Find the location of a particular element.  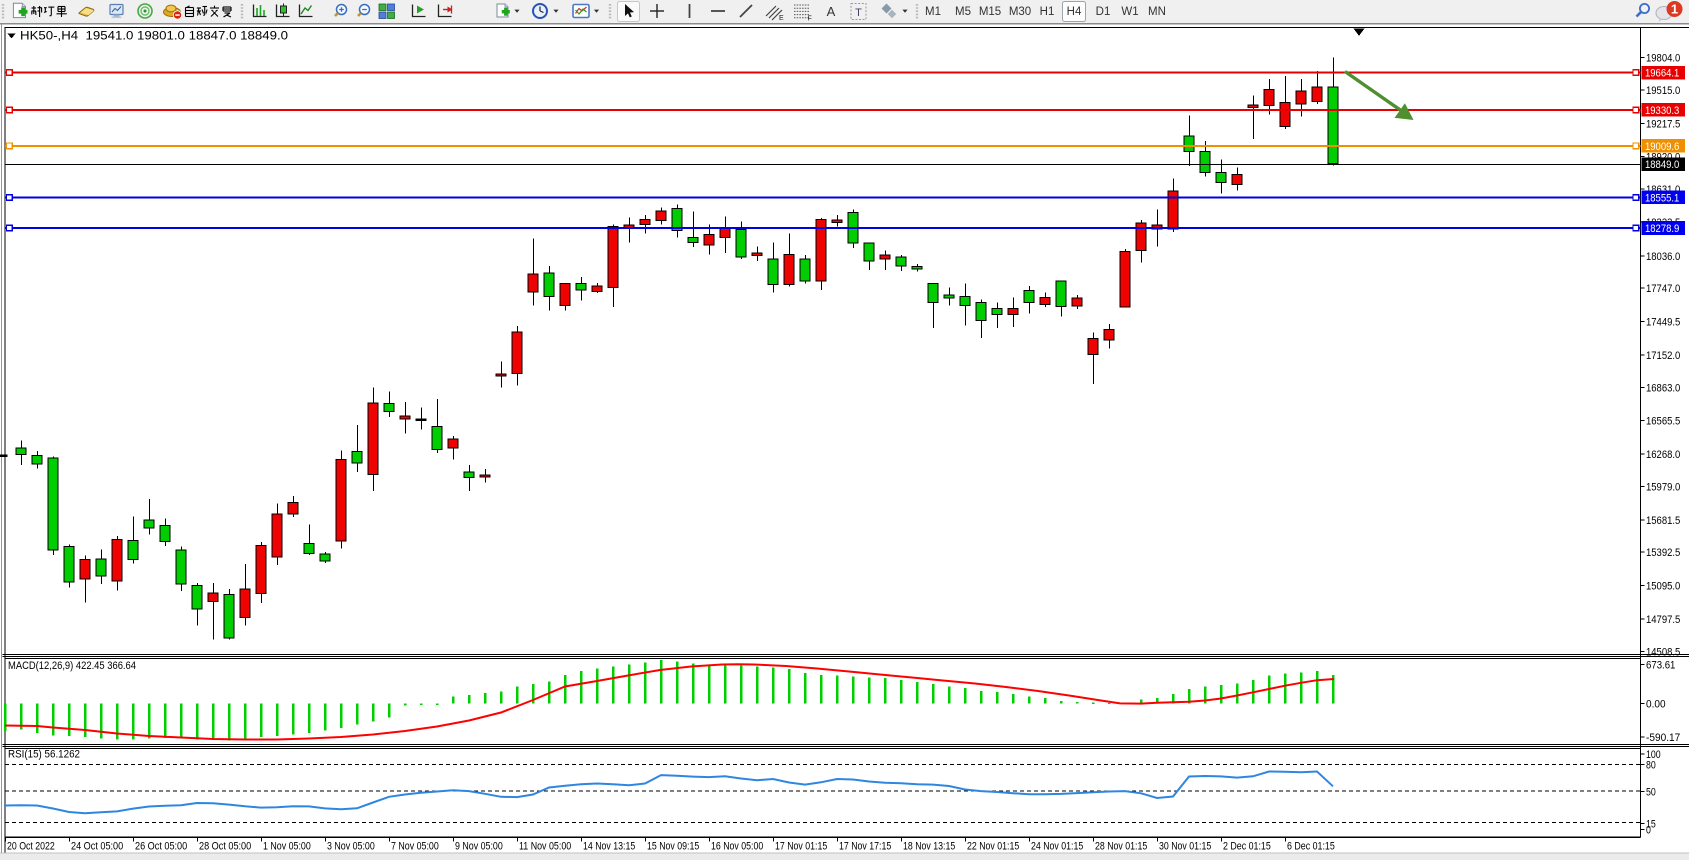

svg-text: F is located at coordinates (810, 19).